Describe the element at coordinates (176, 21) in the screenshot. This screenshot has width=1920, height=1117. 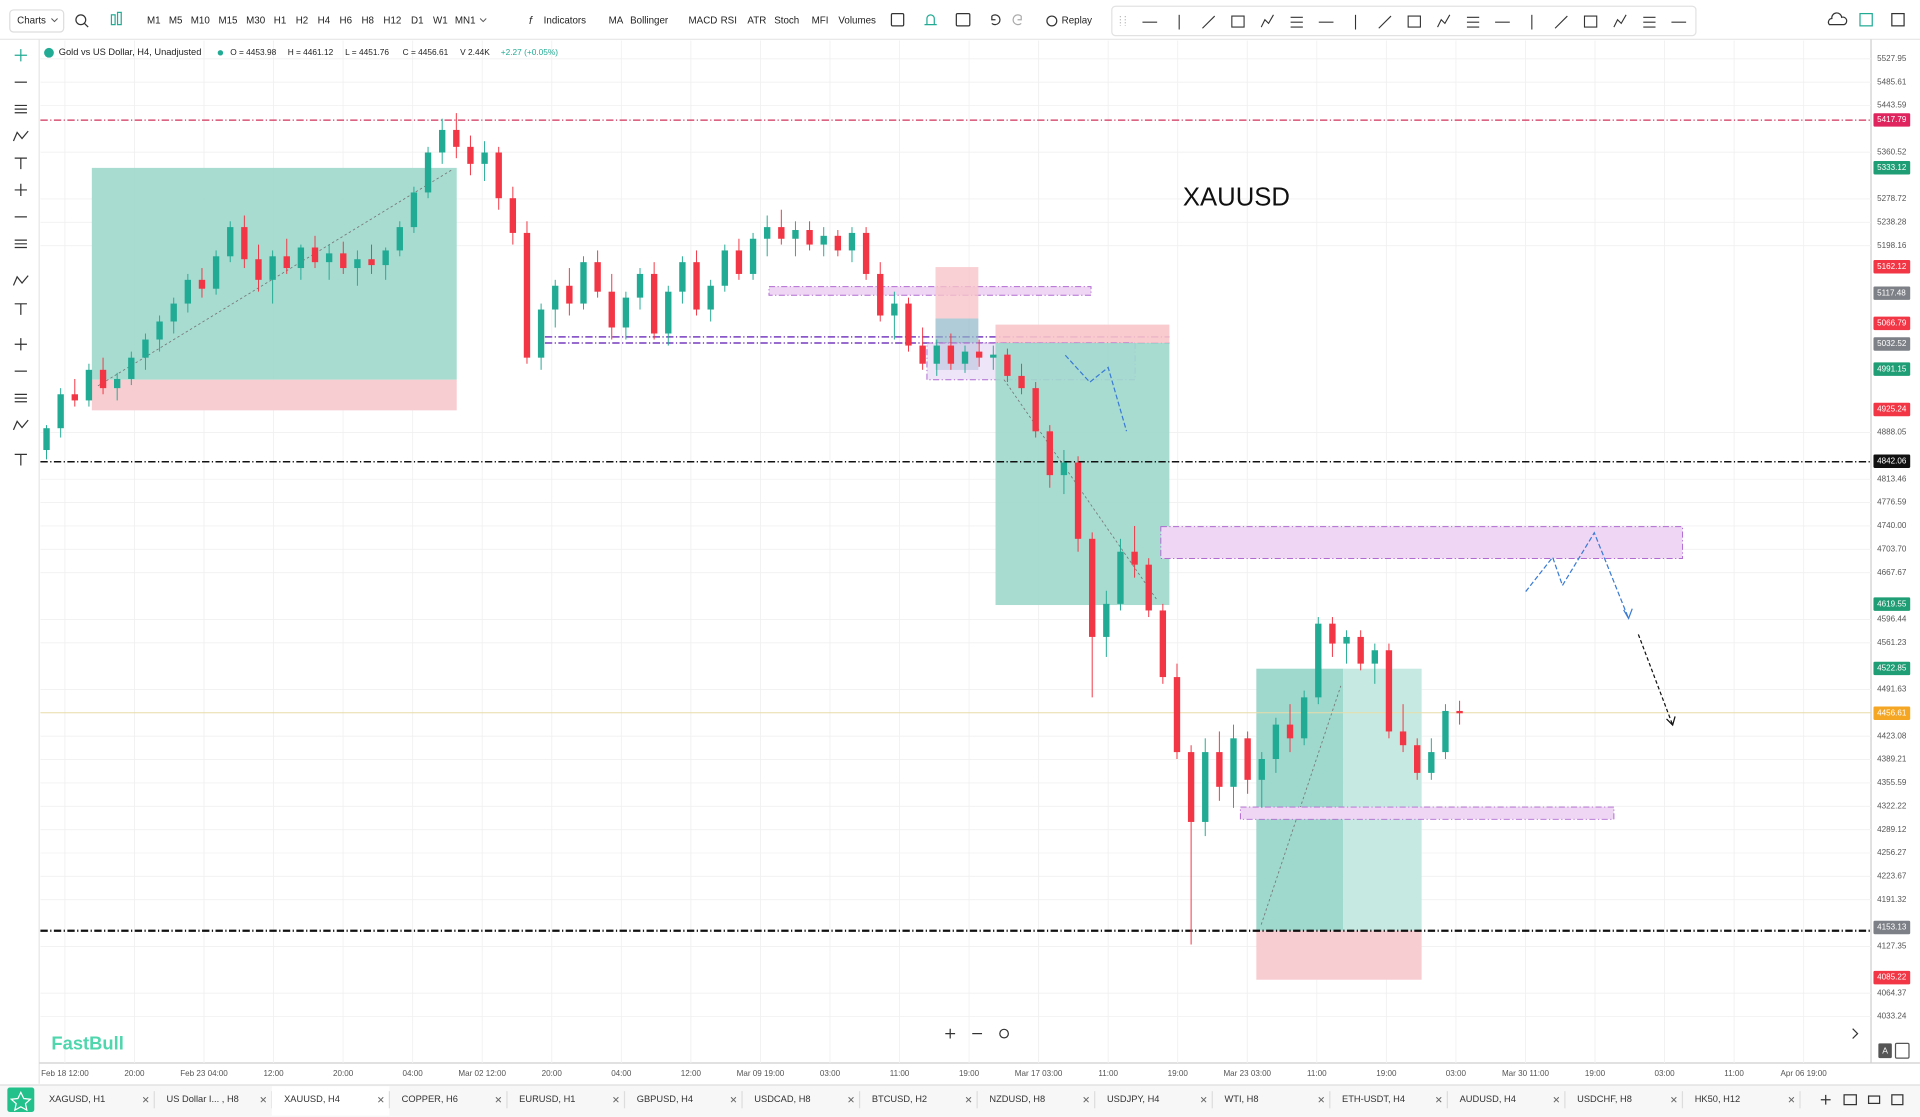
I see `timeframe-button: M5` at that location.